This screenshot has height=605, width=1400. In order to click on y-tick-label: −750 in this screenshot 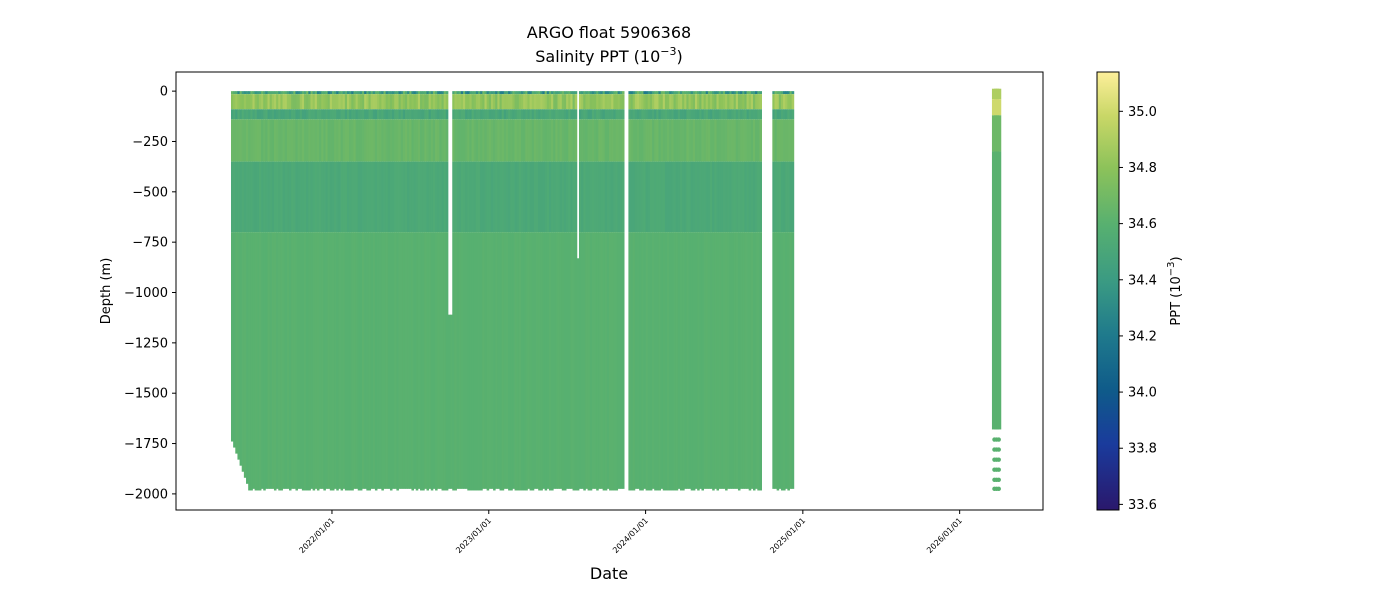, I will do `click(150, 243)`.